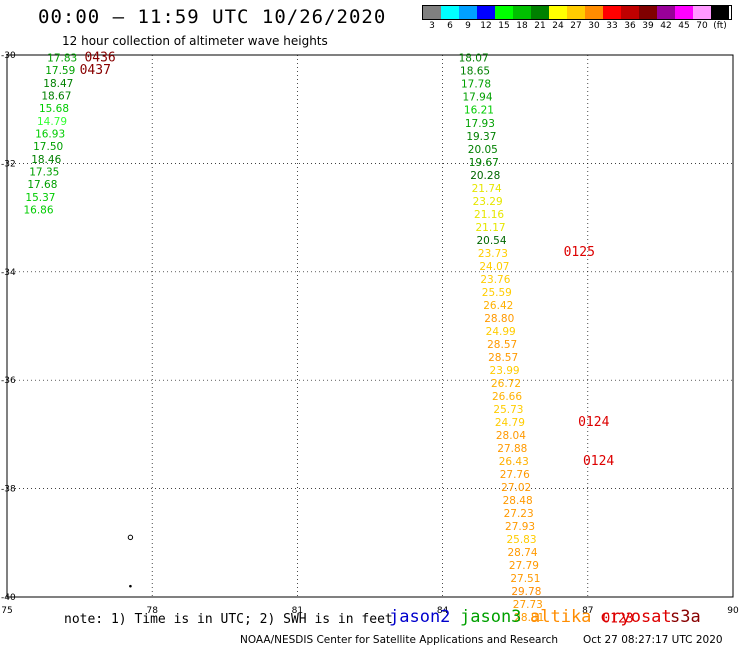 Image resolution: width=740 pixels, height=650 pixels. What do you see at coordinates (612, 26) in the screenshot?
I see `legend-label: 33` at bounding box center [612, 26].